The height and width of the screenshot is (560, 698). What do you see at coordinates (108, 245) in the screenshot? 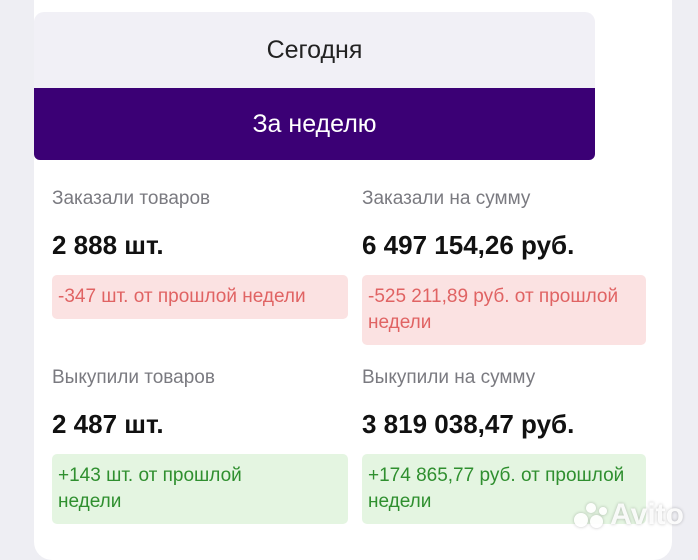
I see `metric-value: 2 888 шт.` at bounding box center [108, 245].